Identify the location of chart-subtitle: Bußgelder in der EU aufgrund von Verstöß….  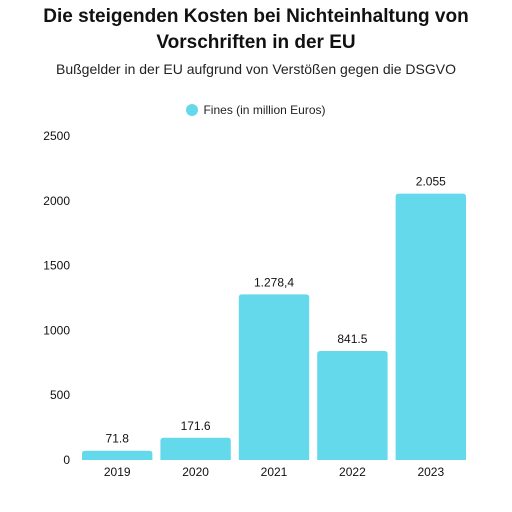
(255, 69).